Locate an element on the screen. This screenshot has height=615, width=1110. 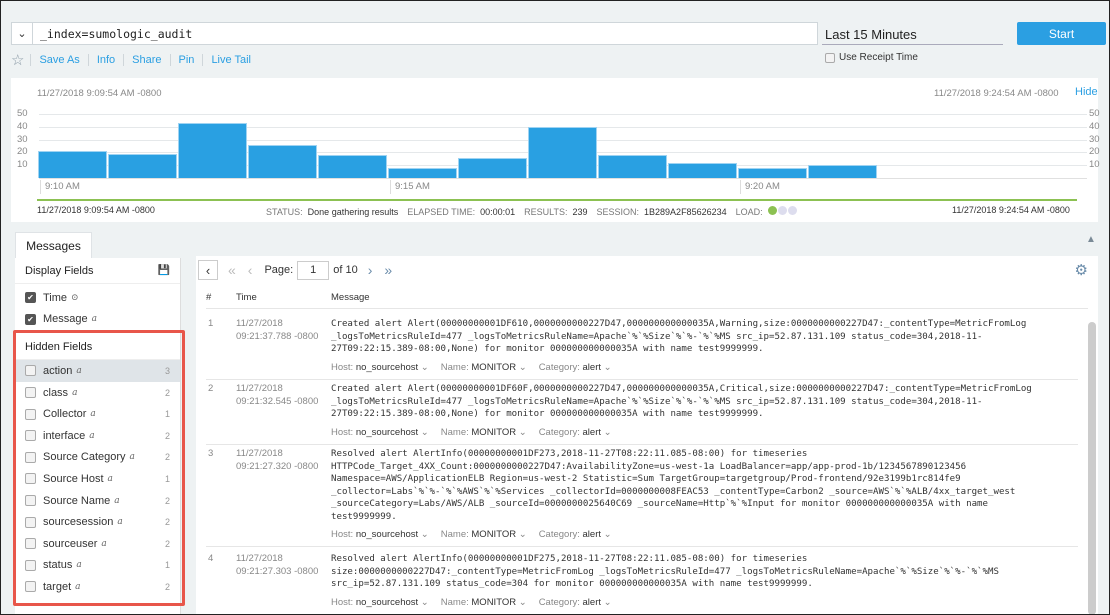
collapse-sidebar-button: ‹ is located at coordinates (208, 270).